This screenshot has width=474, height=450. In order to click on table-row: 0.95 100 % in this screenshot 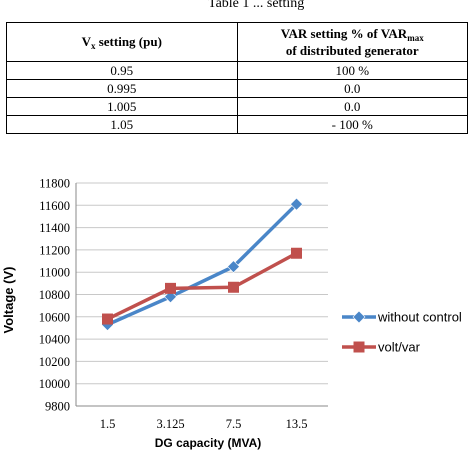, I will do `click(237, 70)`.